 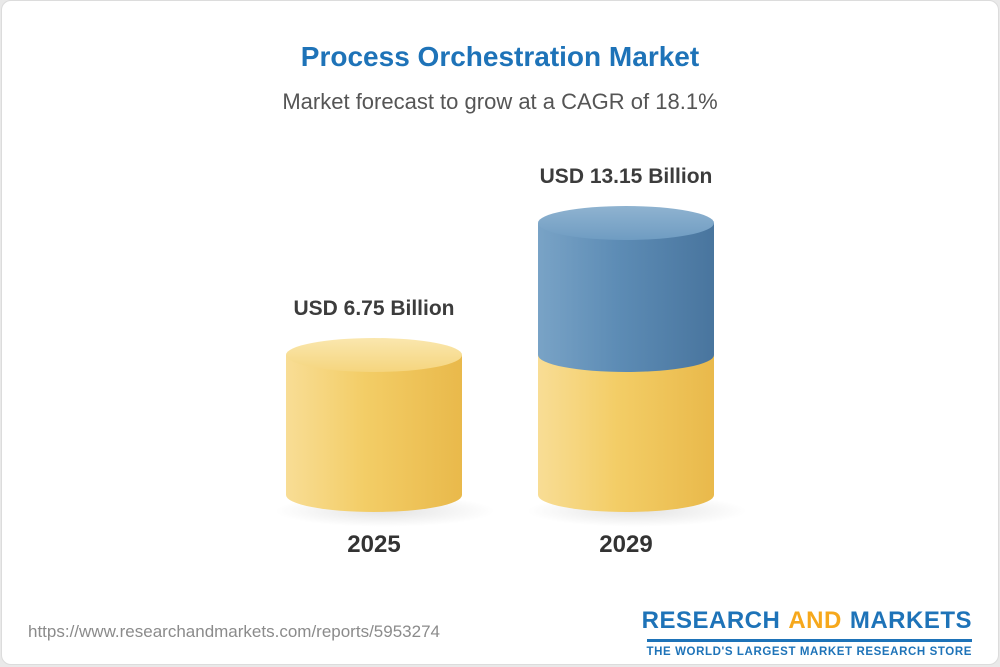 What do you see at coordinates (626, 544) in the screenshot?
I see `category-label-2029: 2029` at bounding box center [626, 544].